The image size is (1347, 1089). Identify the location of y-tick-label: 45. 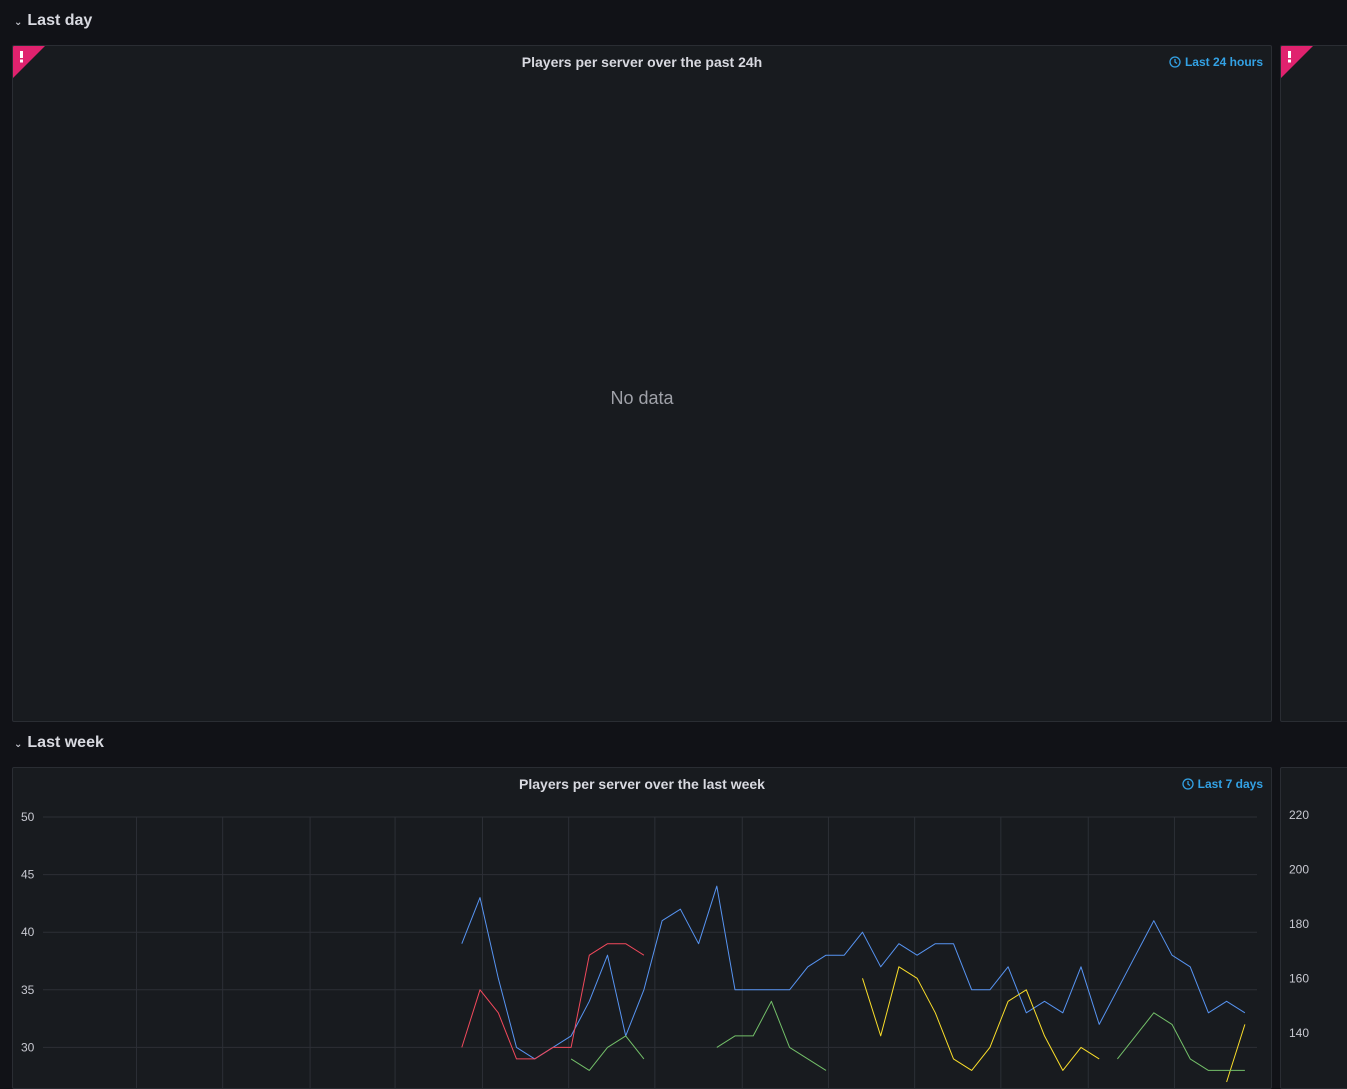
(28, 875).